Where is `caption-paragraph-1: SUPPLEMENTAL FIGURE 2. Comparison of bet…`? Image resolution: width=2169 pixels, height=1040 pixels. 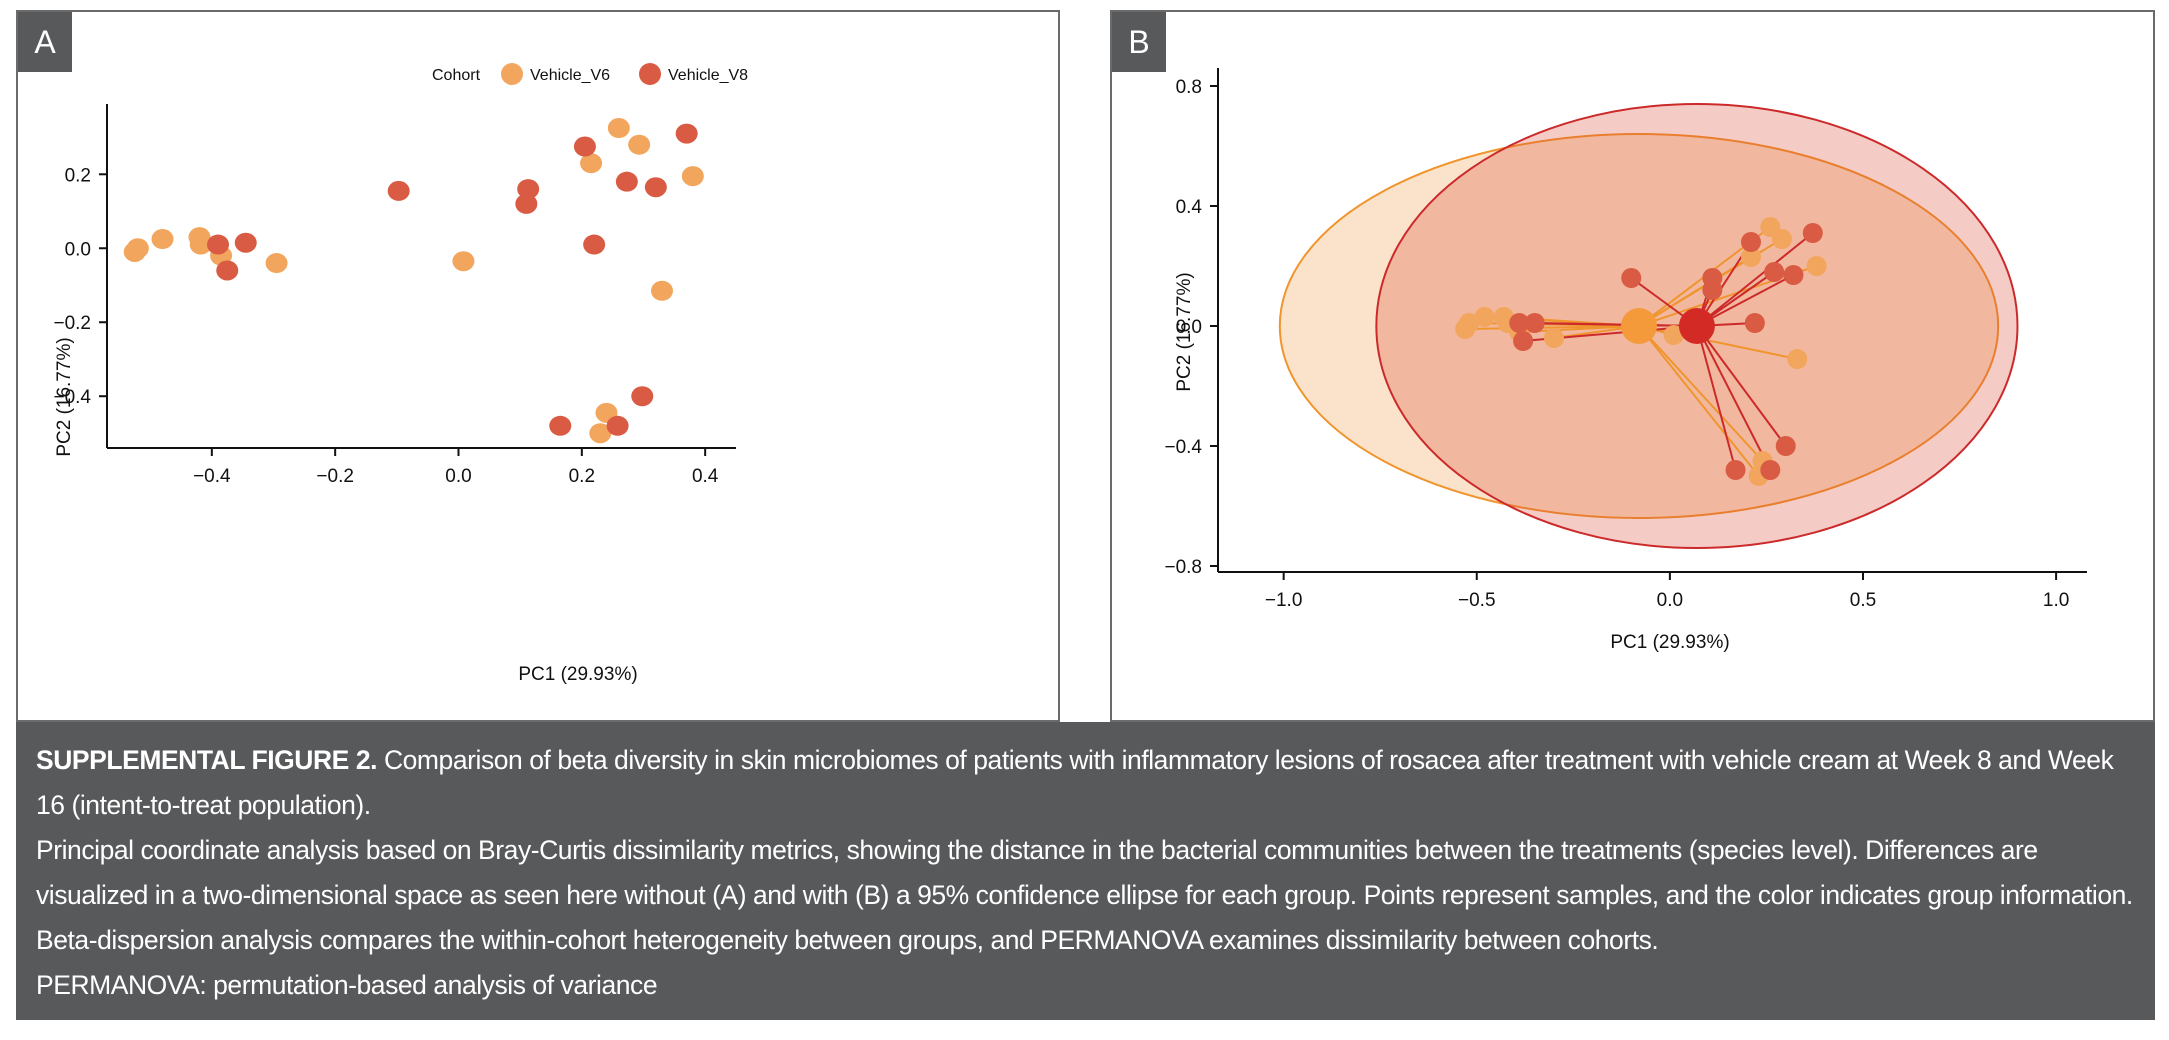 caption-paragraph-1: SUPPLEMENTAL FIGURE 2. Comparison of bet… is located at coordinates (1085, 783).